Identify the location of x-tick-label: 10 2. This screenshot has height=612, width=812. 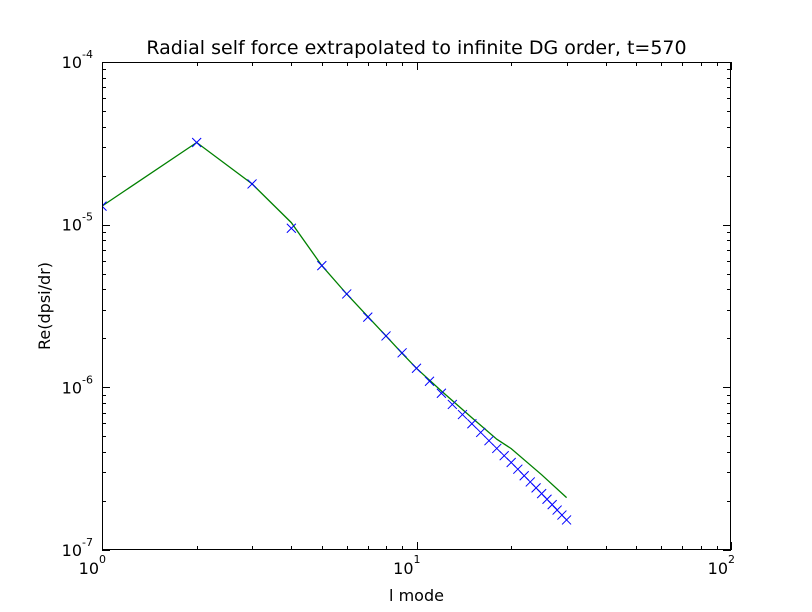
(721, 565).